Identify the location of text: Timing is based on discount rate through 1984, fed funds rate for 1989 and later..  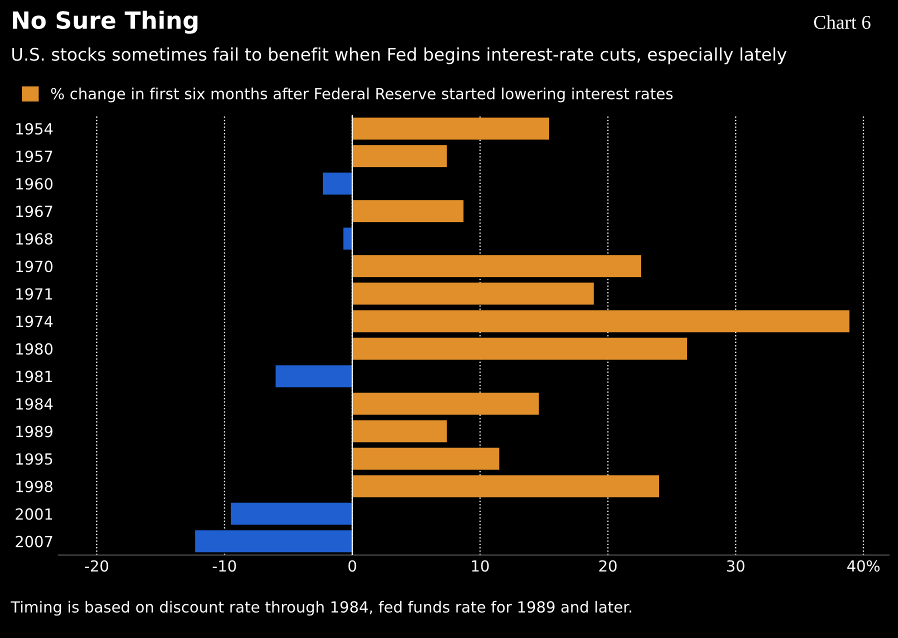
(321, 608).